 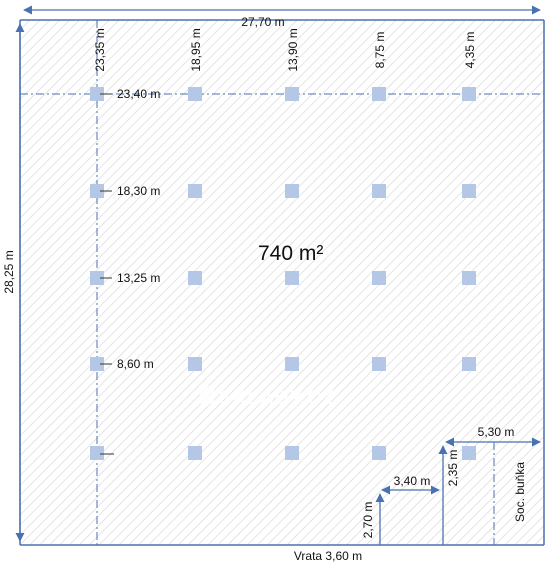 What do you see at coordinates (328, 556) in the screenshot?
I see `gate-label: Vrata 3,60 m` at bounding box center [328, 556].